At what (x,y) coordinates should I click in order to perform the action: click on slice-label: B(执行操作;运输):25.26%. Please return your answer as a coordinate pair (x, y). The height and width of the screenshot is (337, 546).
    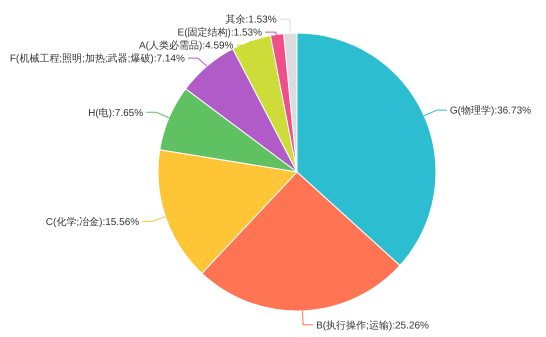
    Looking at the image, I should click on (373, 325).